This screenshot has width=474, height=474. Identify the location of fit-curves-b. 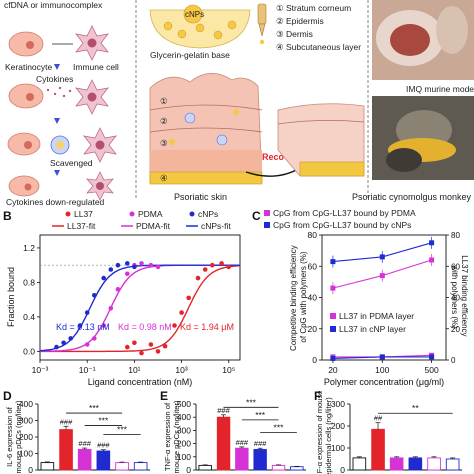
(140, 308).